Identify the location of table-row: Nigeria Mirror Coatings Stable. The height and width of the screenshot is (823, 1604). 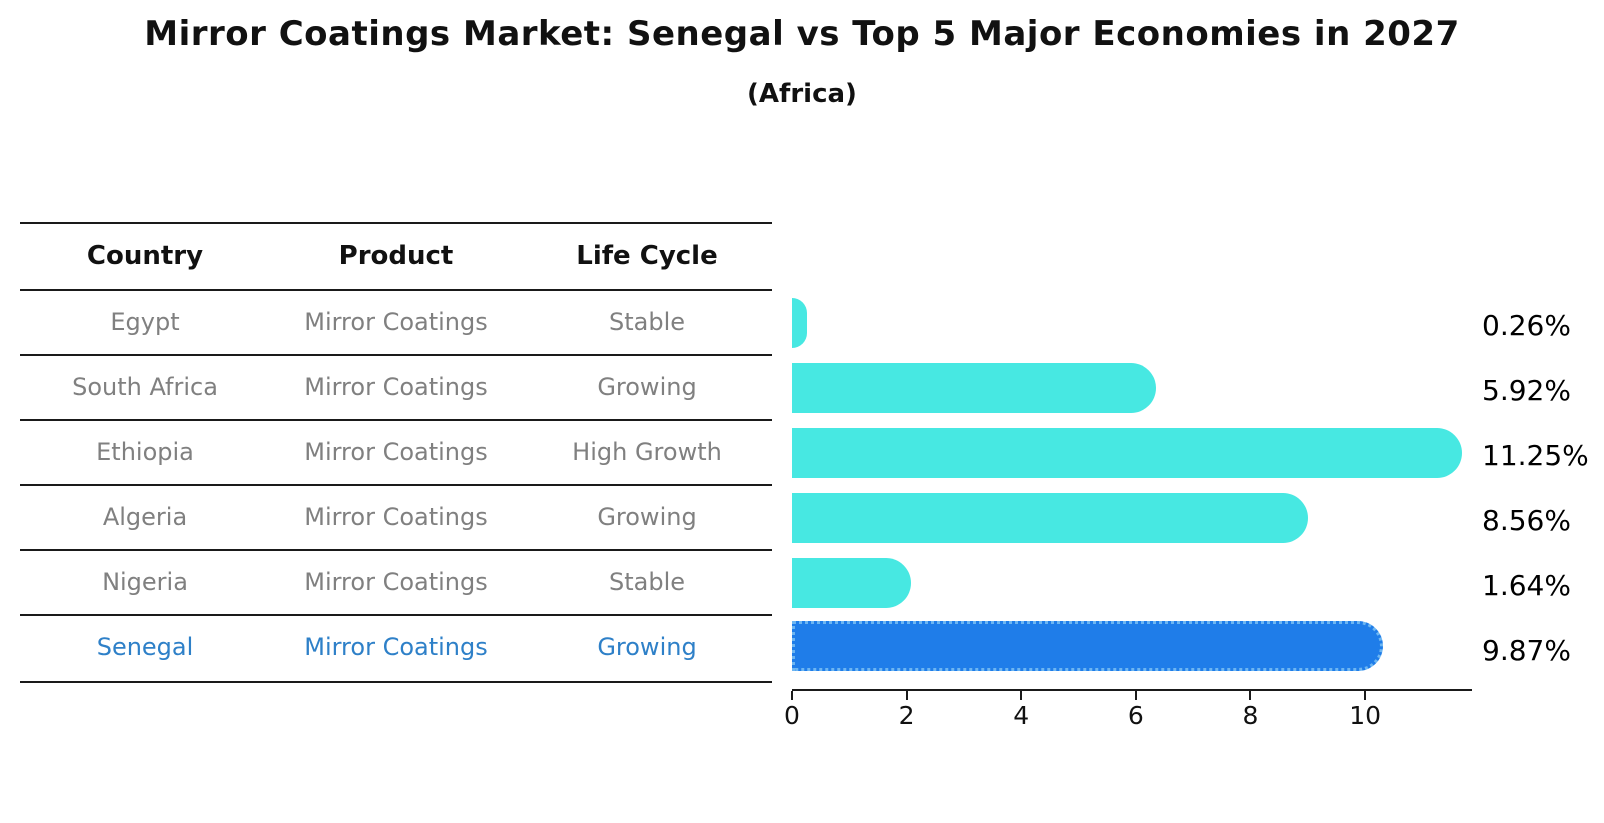
(396, 581).